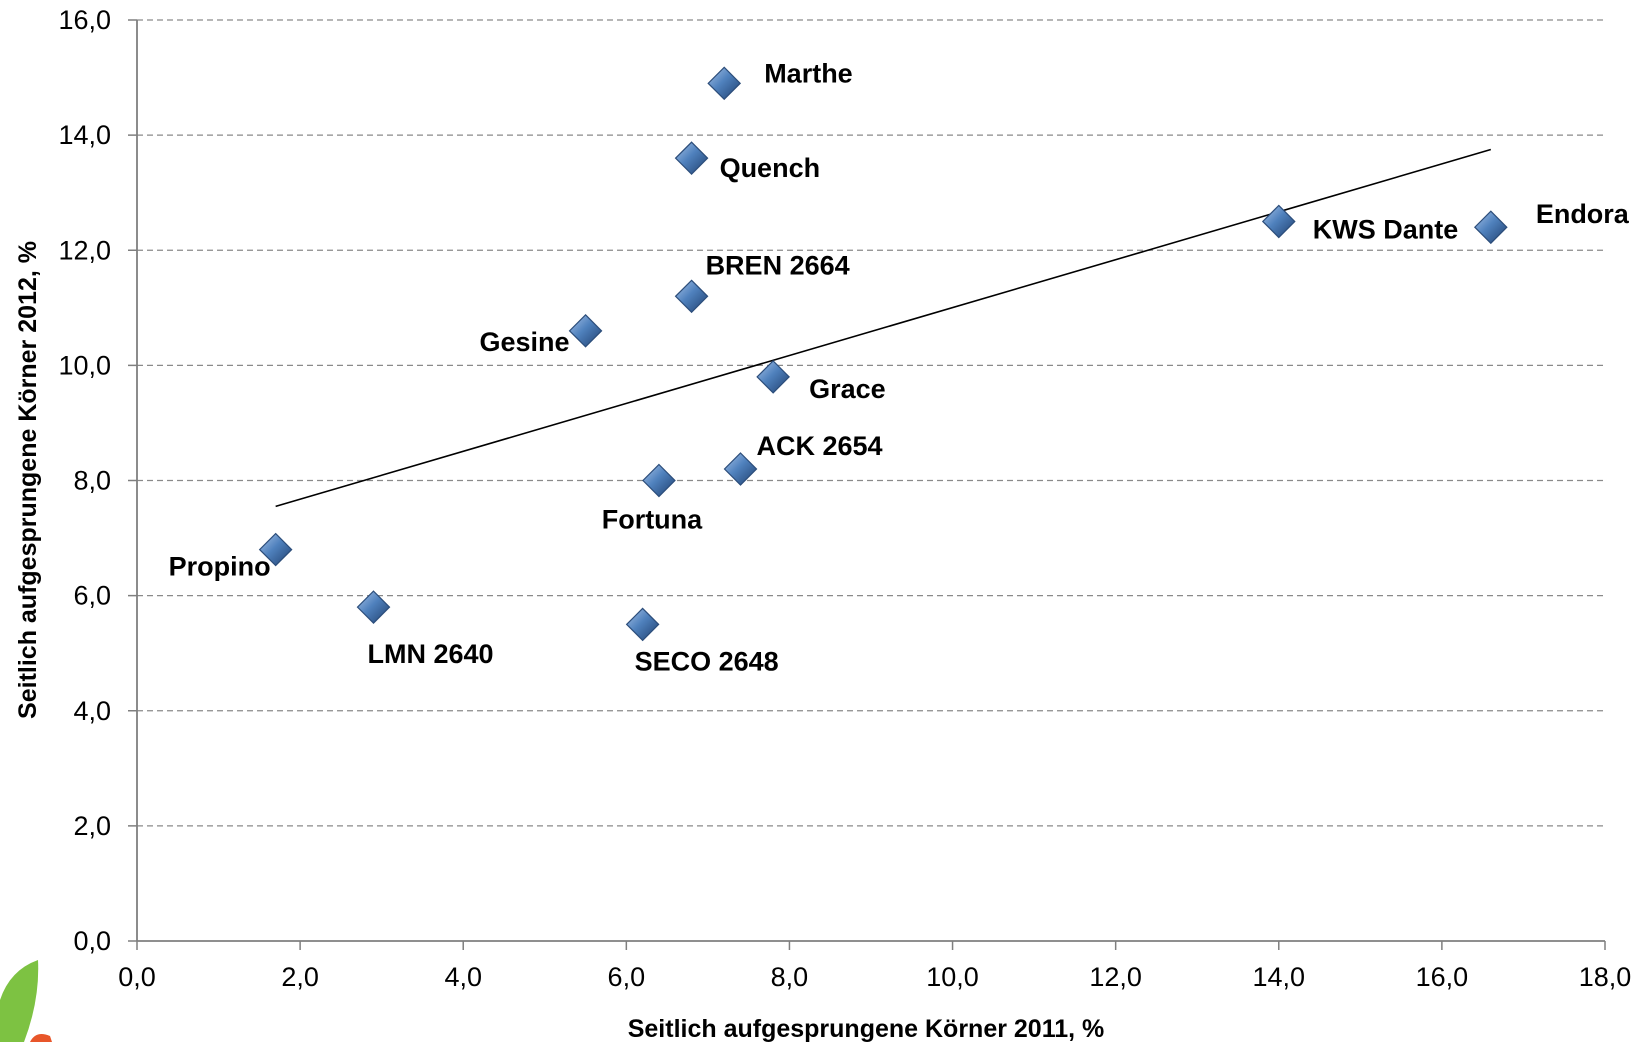  What do you see at coordinates (525, 342) in the screenshot?
I see `data-point-label: Gesine` at bounding box center [525, 342].